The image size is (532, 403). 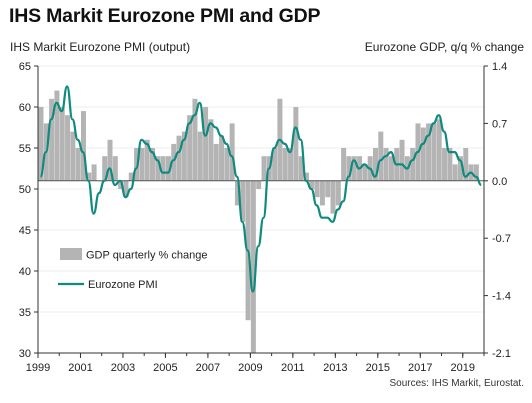 I want to click on left-tick-label: 35, so click(x=25, y=313).